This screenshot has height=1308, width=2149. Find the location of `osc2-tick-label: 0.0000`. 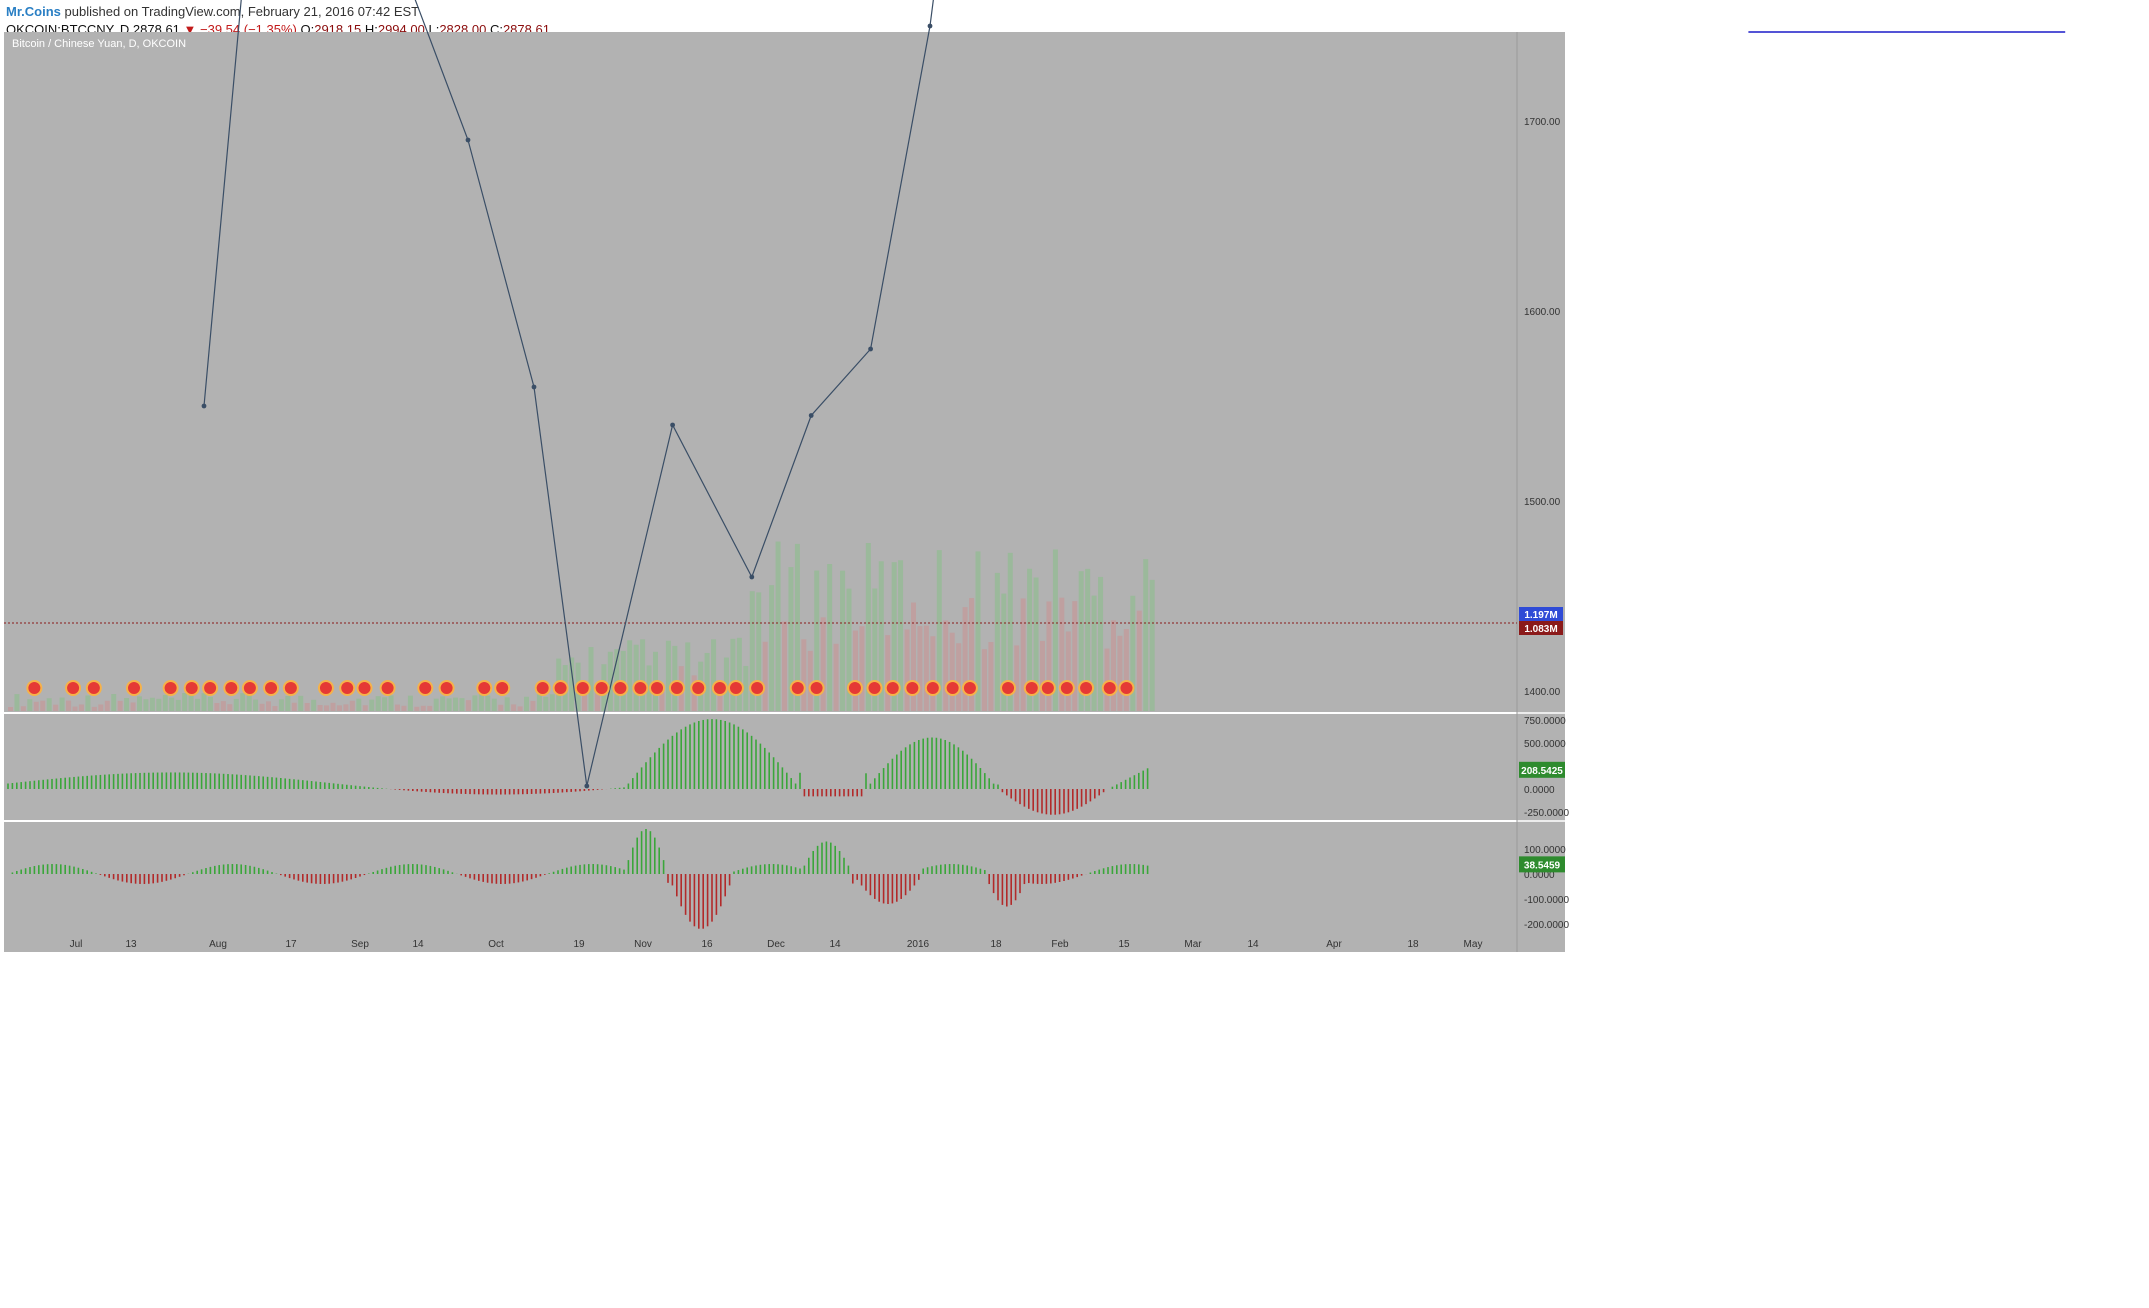

osc2-tick-label: 0.0000 is located at coordinates (1539, 875).